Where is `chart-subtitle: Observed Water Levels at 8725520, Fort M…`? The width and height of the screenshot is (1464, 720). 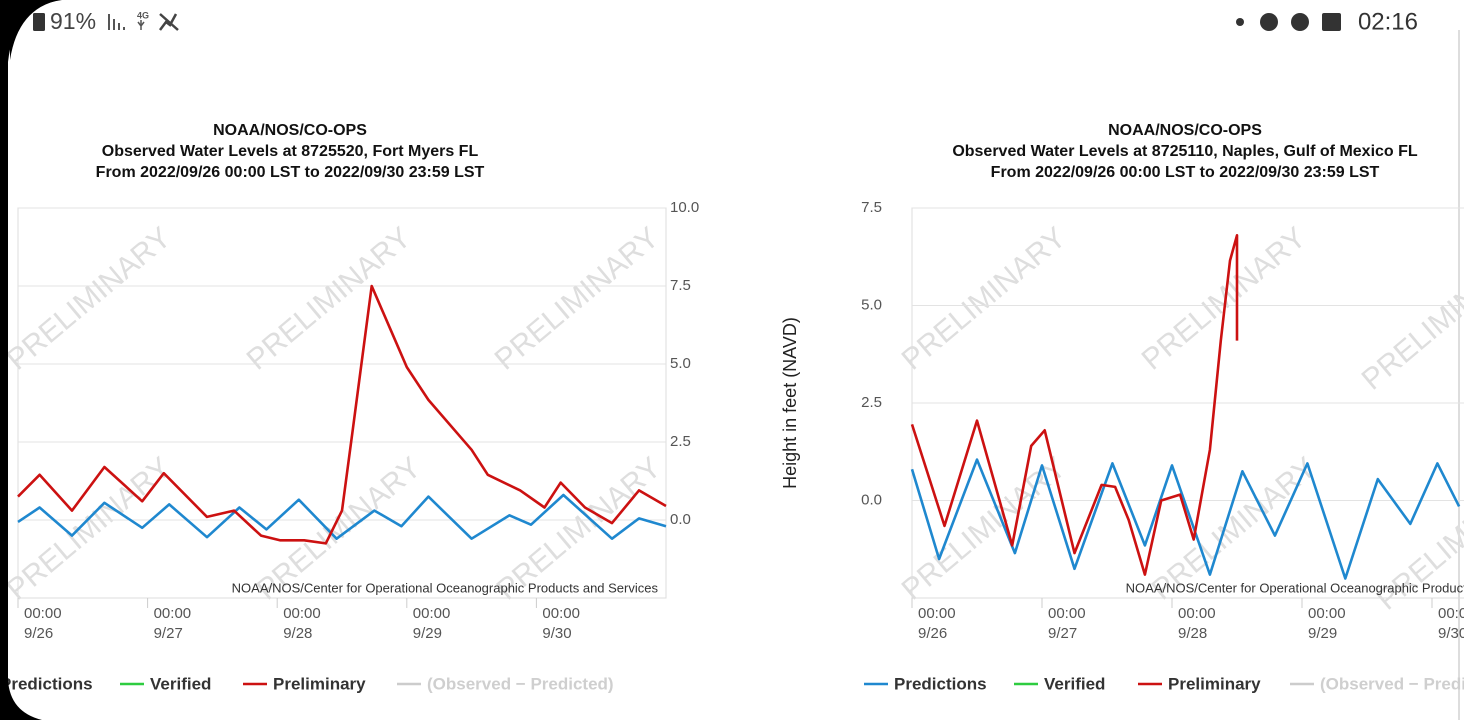
chart-subtitle: Observed Water Levels at 8725520, Fort M… is located at coordinates (290, 151).